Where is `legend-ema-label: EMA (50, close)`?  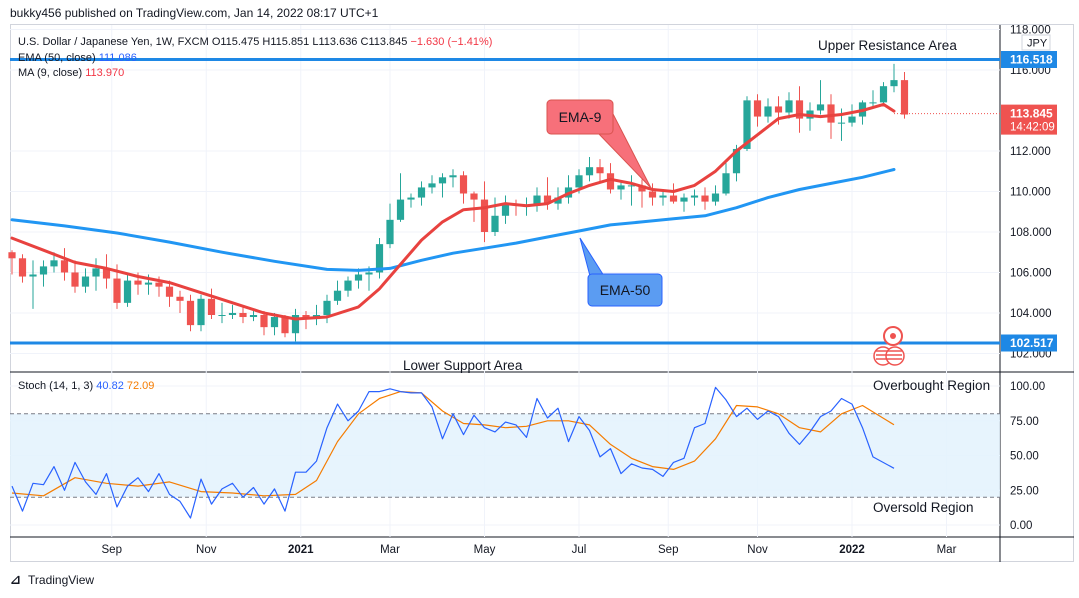 legend-ema-label: EMA (50, close) is located at coordinates (57, 57).